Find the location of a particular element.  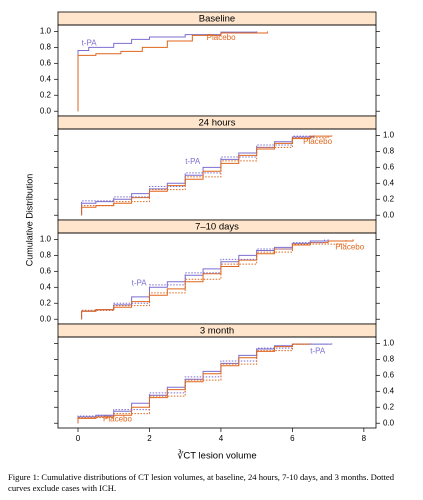

x-tick-label: 0 is located at coordinates (78, 438).